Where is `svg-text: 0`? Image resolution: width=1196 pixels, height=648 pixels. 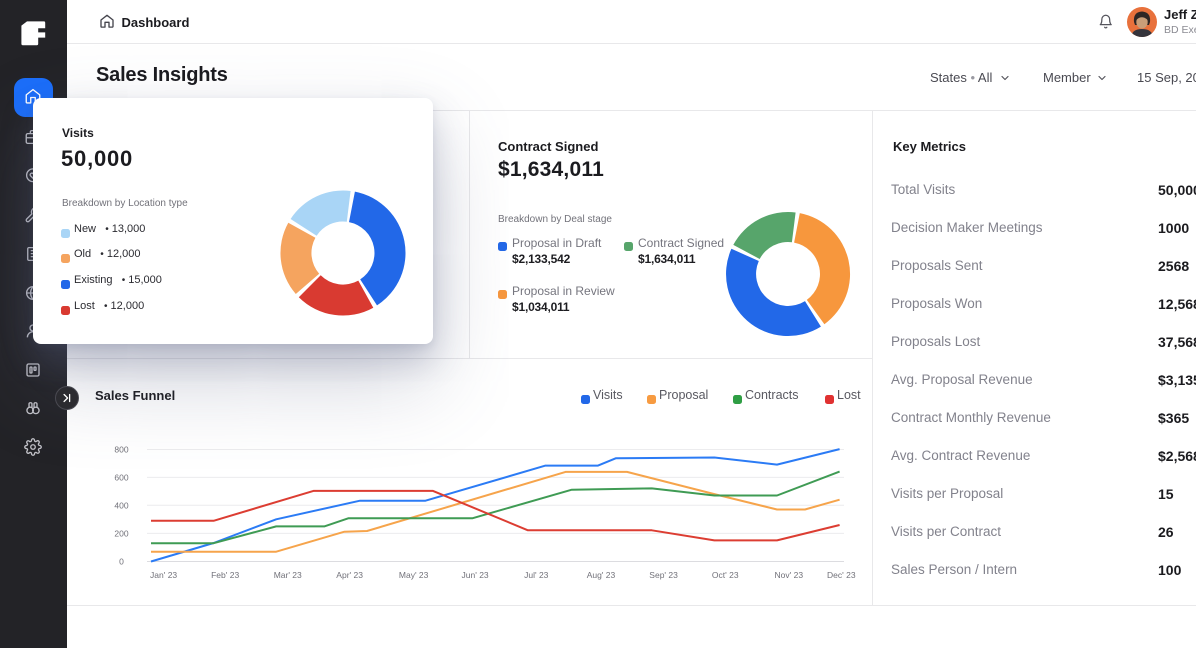
svg-text: 0 is located at coordinates (121, 562).